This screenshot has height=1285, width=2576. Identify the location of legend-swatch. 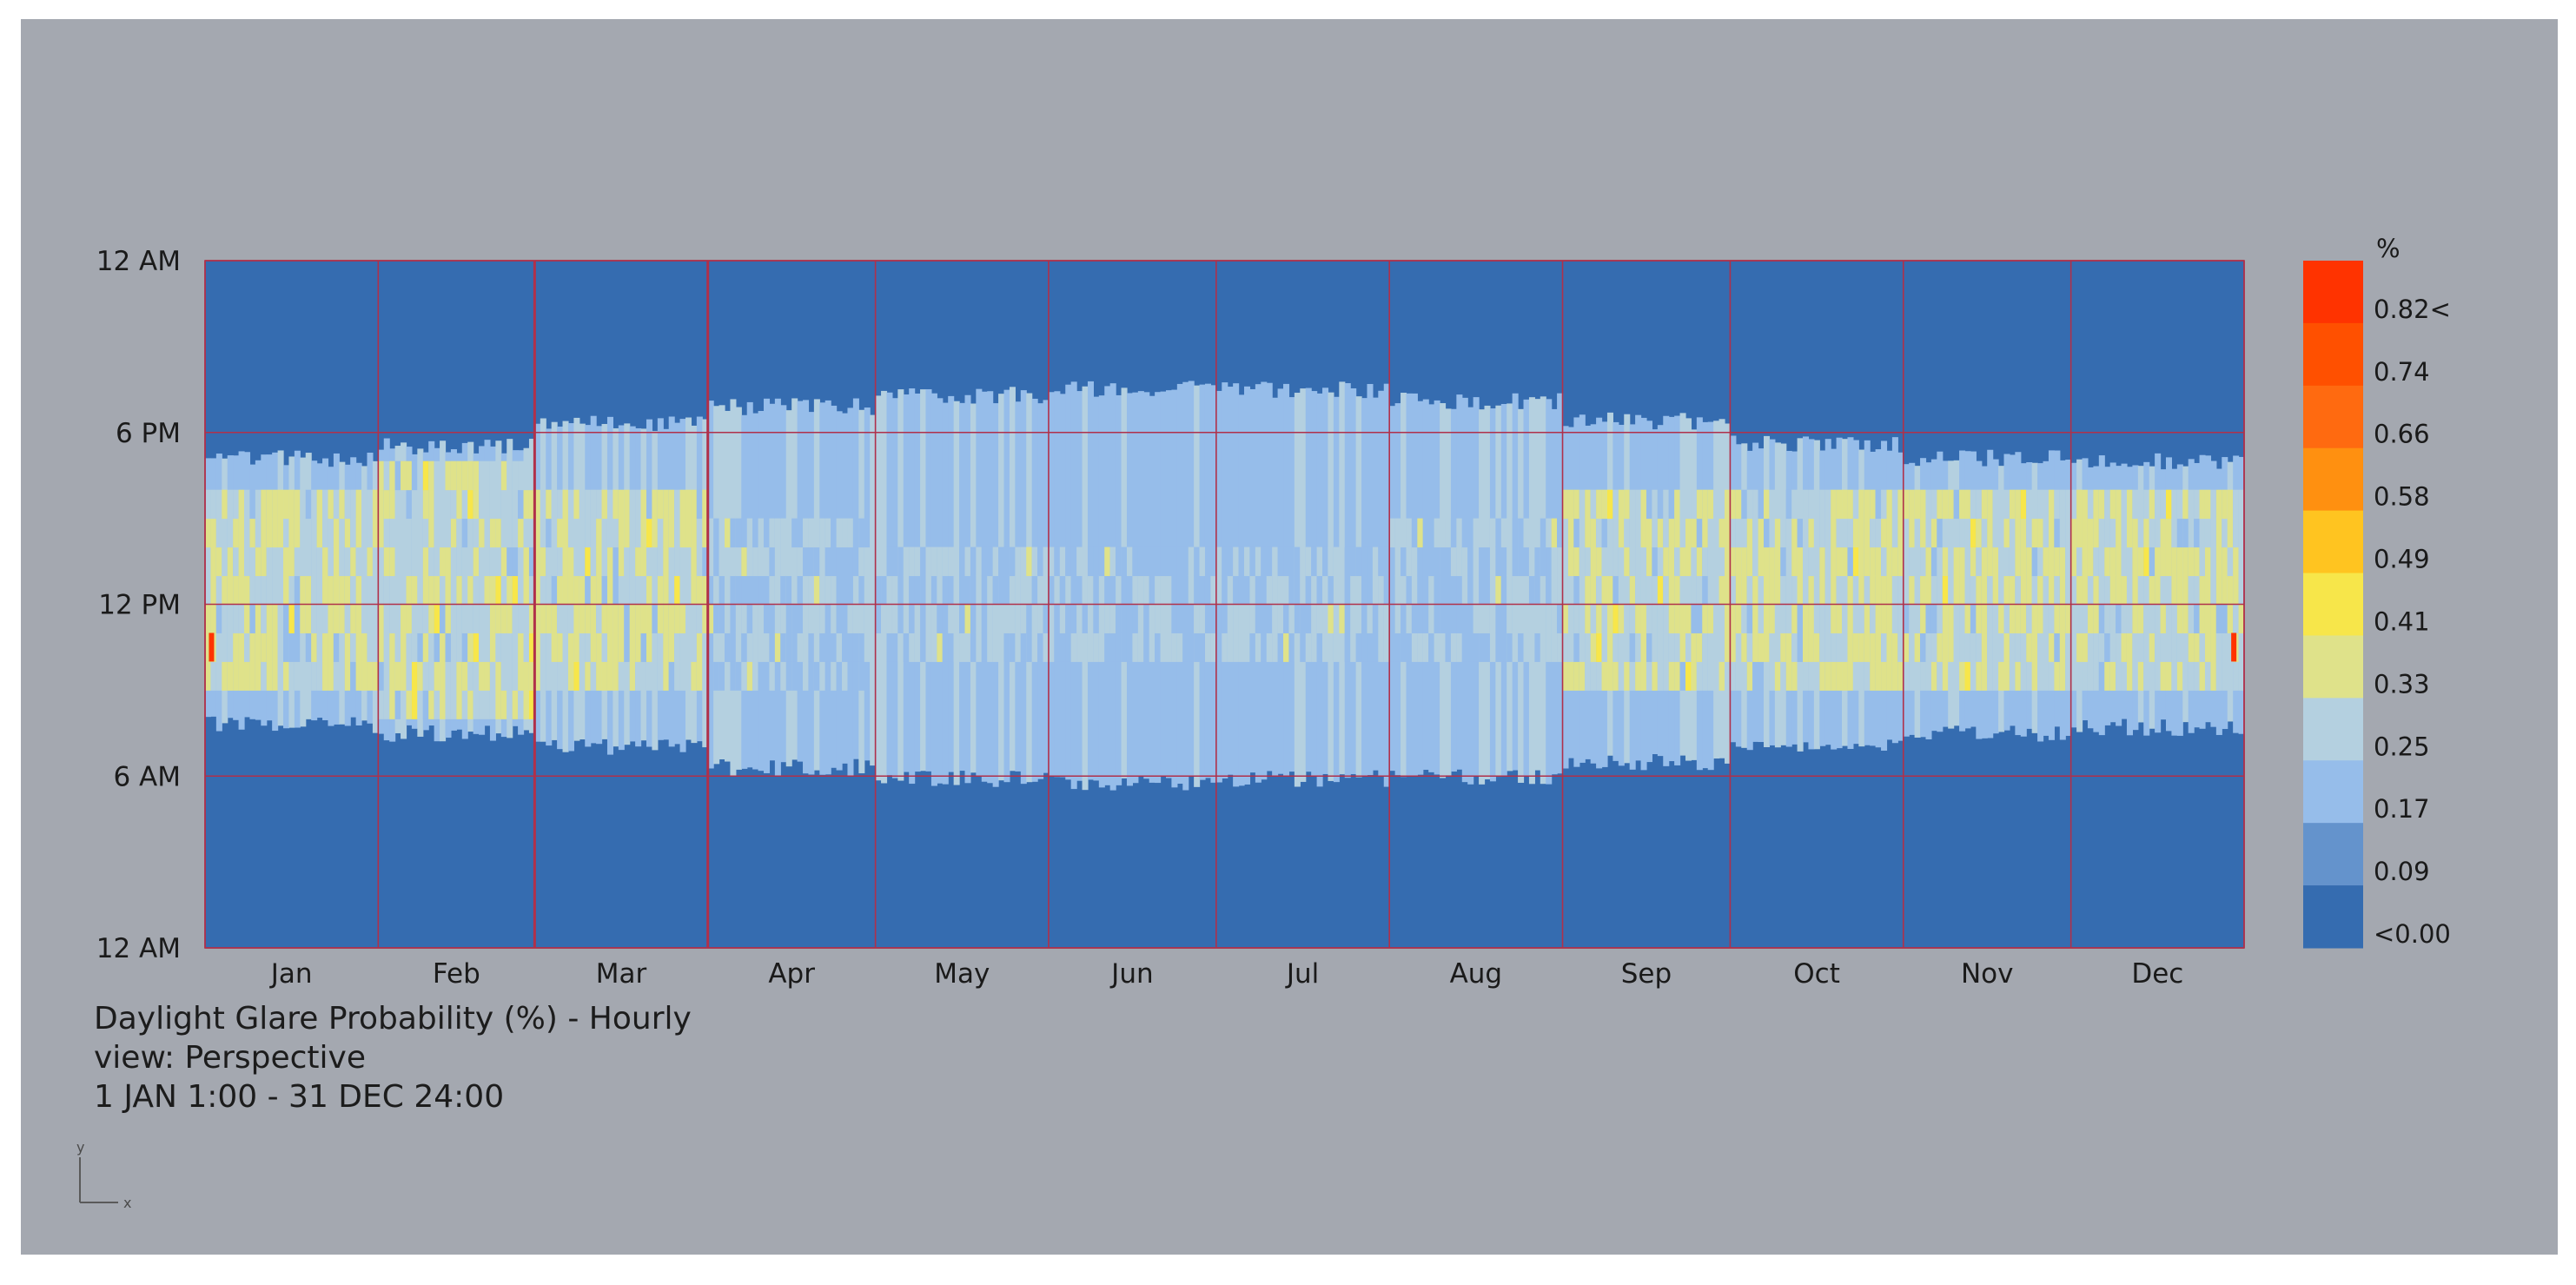
(2333, 854).